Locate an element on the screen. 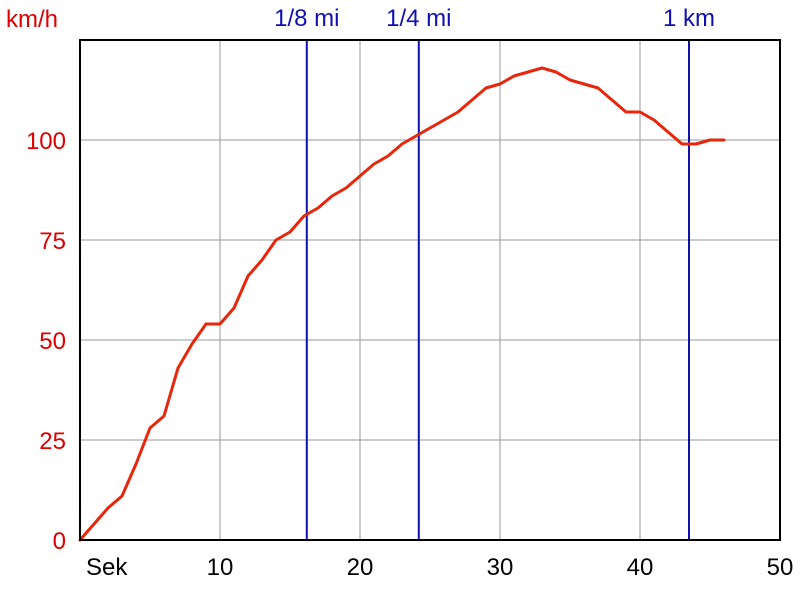  y-tick-label: 0 is located at coordinates (59, 541).